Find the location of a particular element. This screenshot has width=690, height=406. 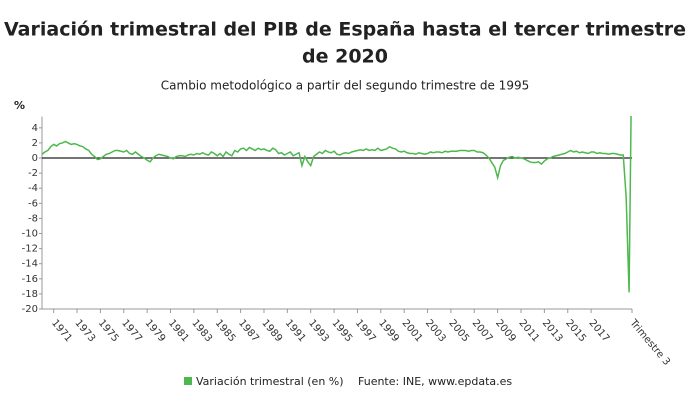

x-tick-label: 2003 is located at coordinates (435, 331).